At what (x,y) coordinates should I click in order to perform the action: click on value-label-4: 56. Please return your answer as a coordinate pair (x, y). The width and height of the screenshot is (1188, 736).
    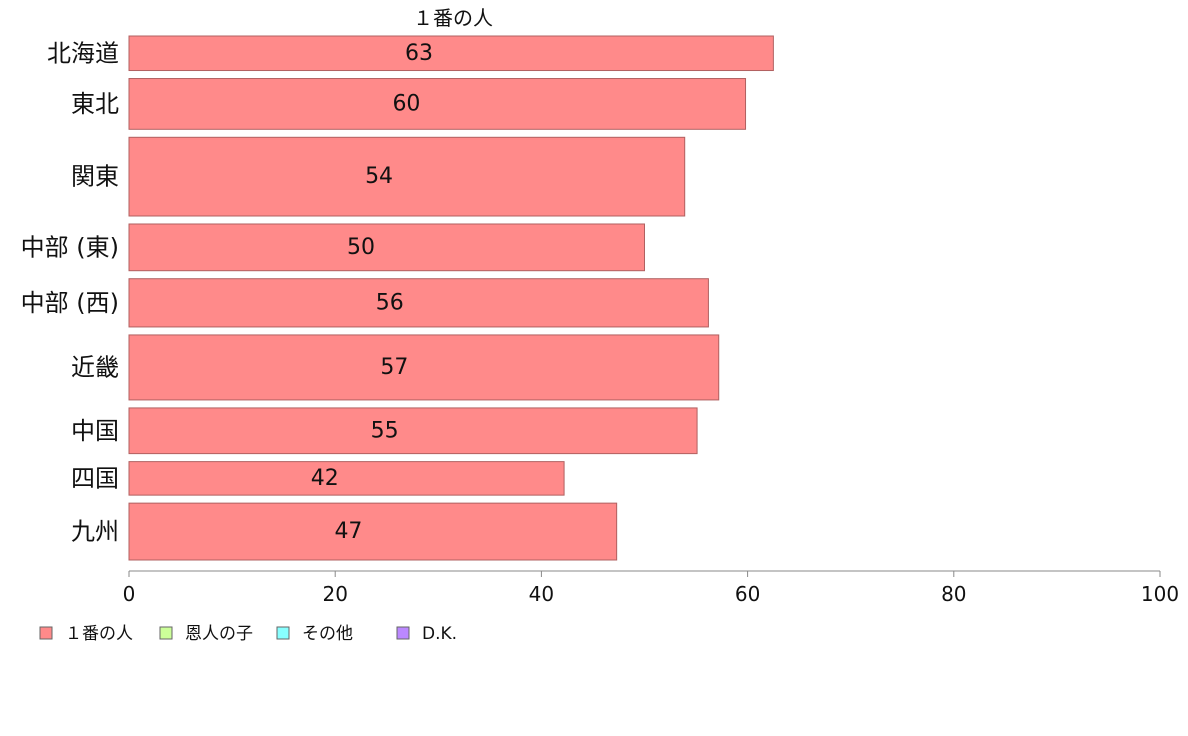
    Looking at the image, I should click on (390, 302).